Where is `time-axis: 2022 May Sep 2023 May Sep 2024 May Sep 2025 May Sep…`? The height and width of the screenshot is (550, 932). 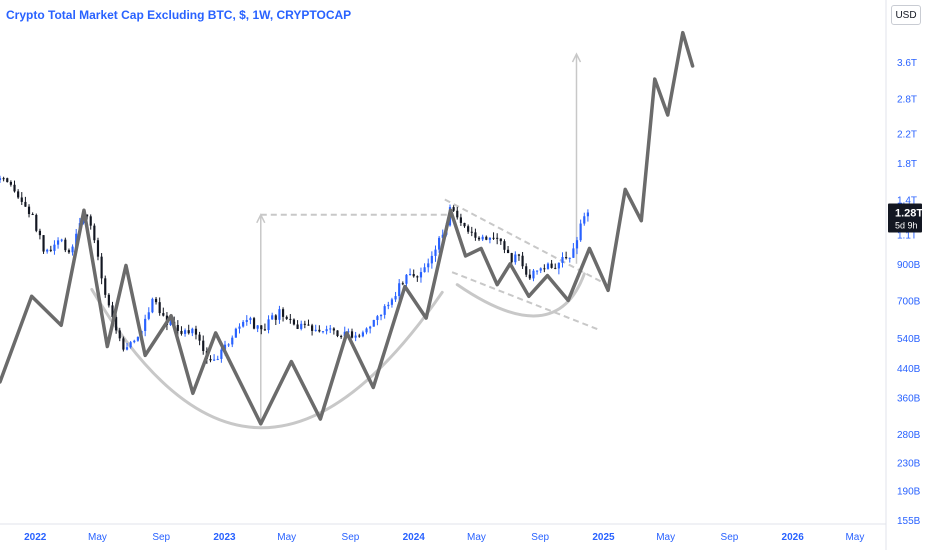
time-axis: 2022 May Sep 2023 May Sep 2024 May Sep 2025 May Sep… is located at coordinates (444, 537).